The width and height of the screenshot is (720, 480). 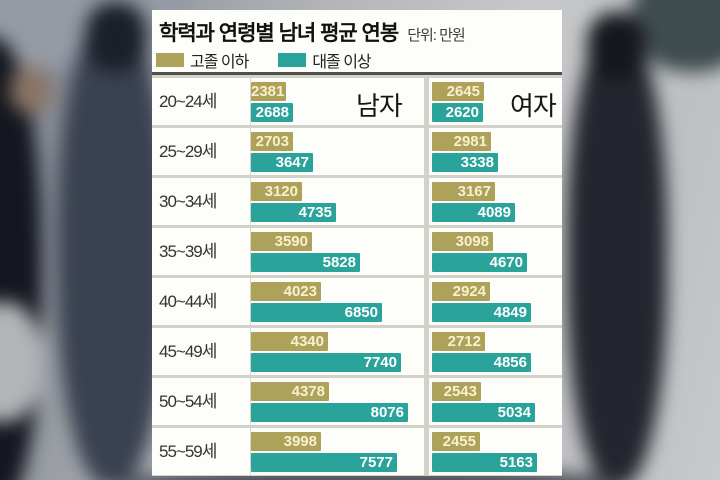 I want to click on bar-value: 2381, so click(x=268, y=91).